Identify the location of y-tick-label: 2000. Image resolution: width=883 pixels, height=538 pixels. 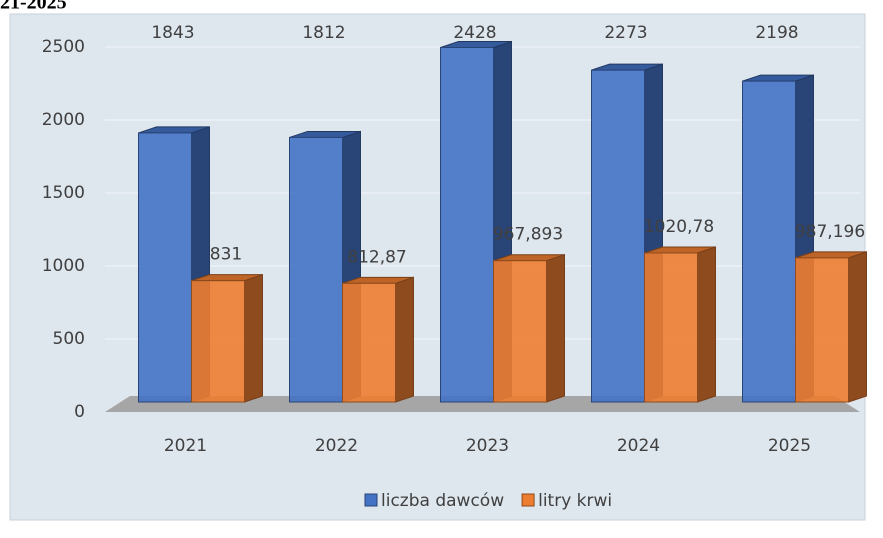
(63, 120).